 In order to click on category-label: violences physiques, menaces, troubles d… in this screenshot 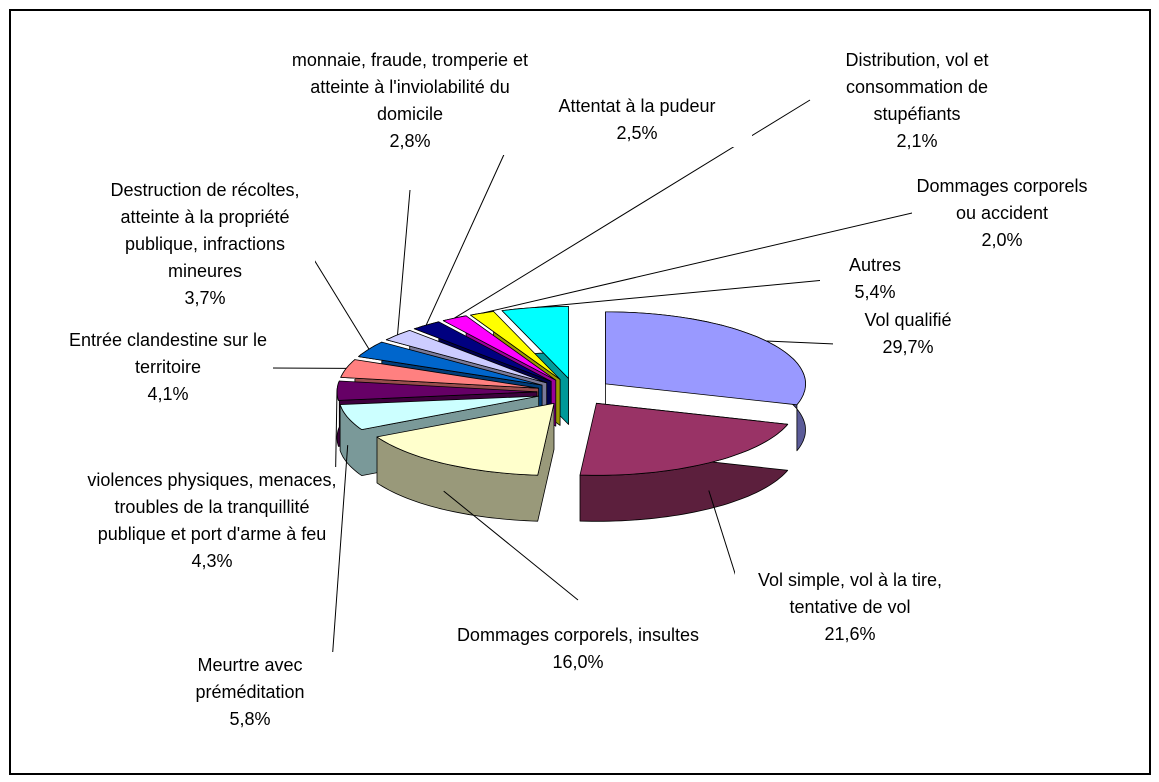, I will do `click(212, 507)`.